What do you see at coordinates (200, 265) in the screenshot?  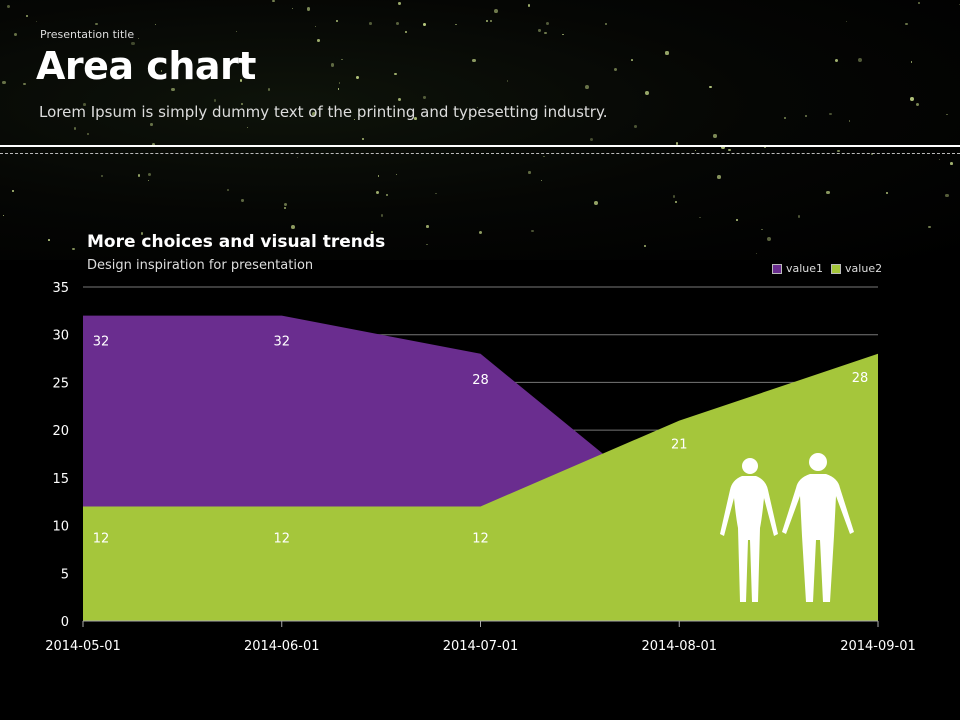 I see `chart-subtitle: Design inspiration for presentation` at bounding box center [200, 265].